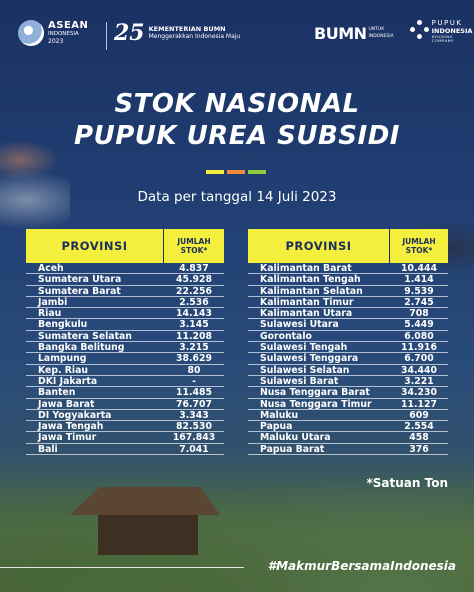  I want to click on province-name: Kalimantan Timur, so click(307, 302).